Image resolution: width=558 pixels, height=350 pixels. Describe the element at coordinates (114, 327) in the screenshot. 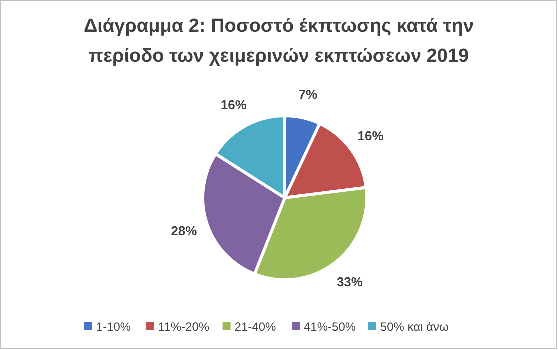

I see `legend-label: 1-10%` at that location.